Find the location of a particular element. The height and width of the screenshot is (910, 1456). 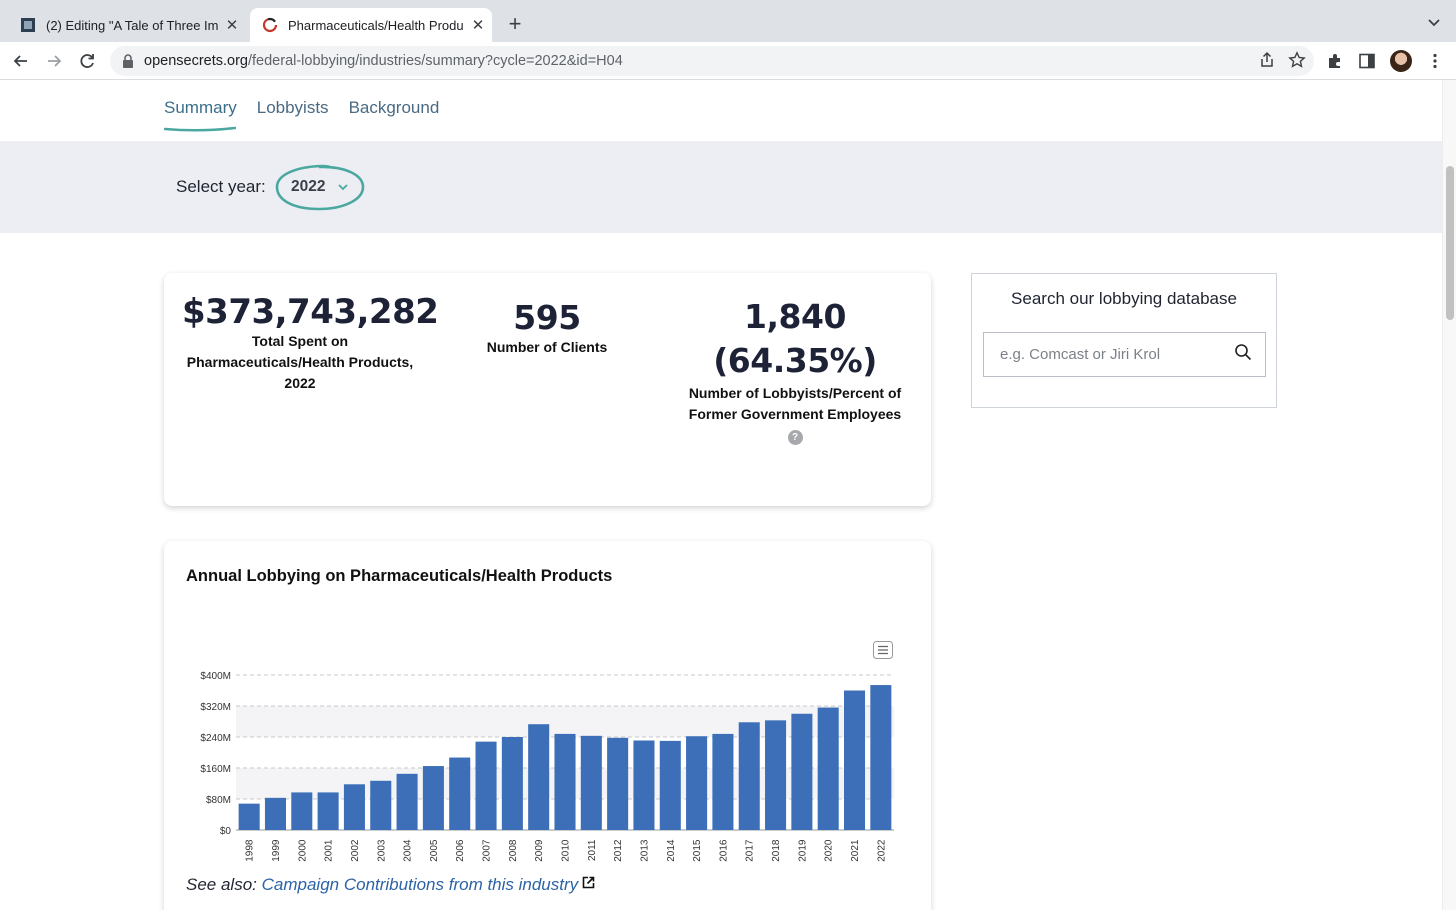

bar-1999 is located at coordinates (275, 813).